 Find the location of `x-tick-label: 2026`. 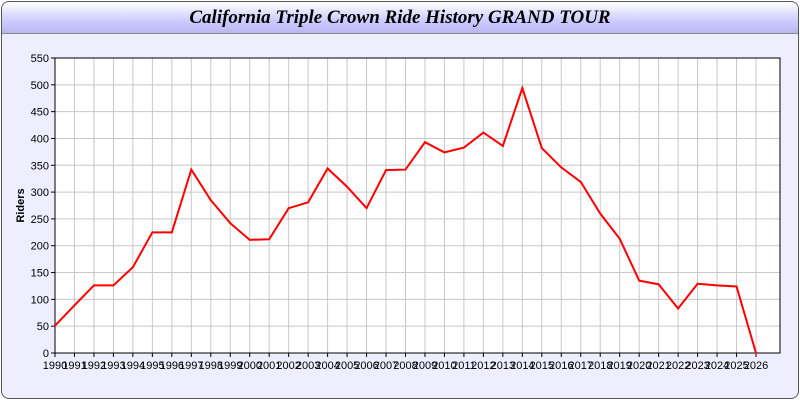

x-tick-label: 2026 is located at coordinates (756, 366).